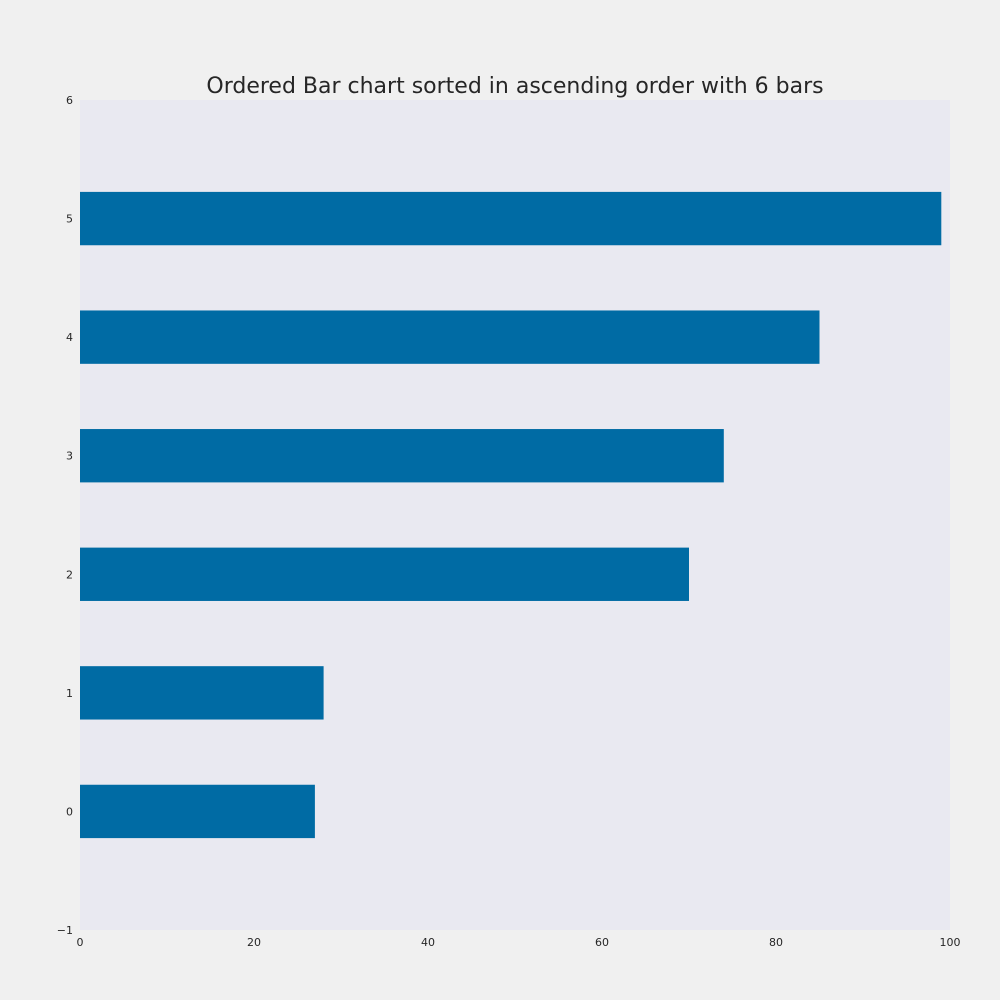 The height and width of the screenshot is (1000, 1000). What do you see at coordinates (80, 942) in the screenshot?
I see `x-tick-label: 0` at bounding box center [80, 942].